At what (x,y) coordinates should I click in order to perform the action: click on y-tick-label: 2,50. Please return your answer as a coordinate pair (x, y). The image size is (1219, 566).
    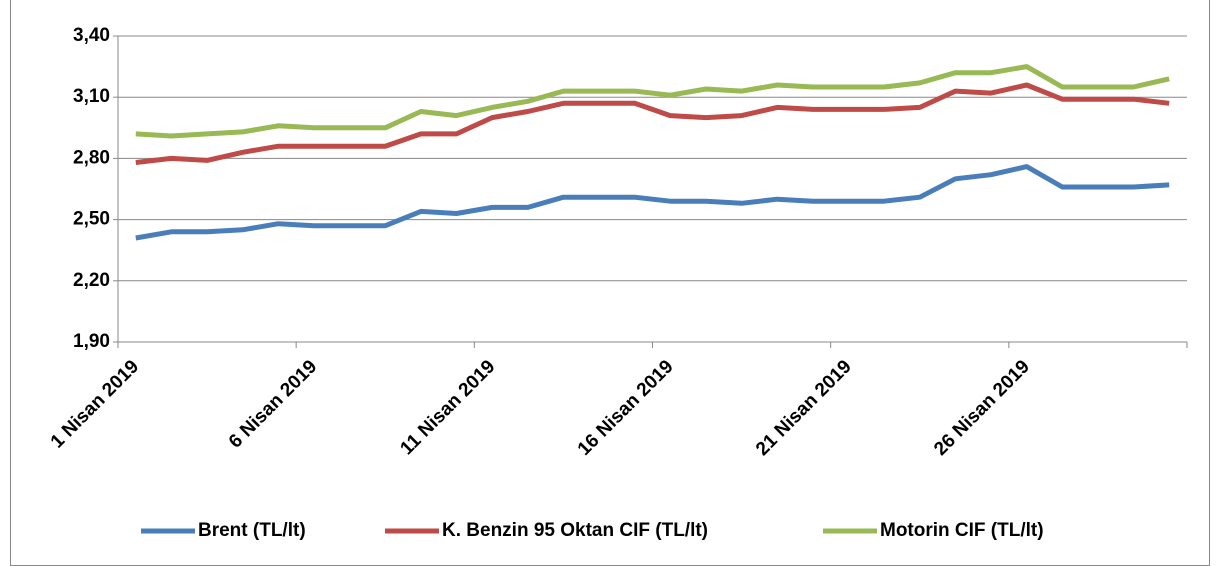
    Looking at the image, I should click on (91, 219).